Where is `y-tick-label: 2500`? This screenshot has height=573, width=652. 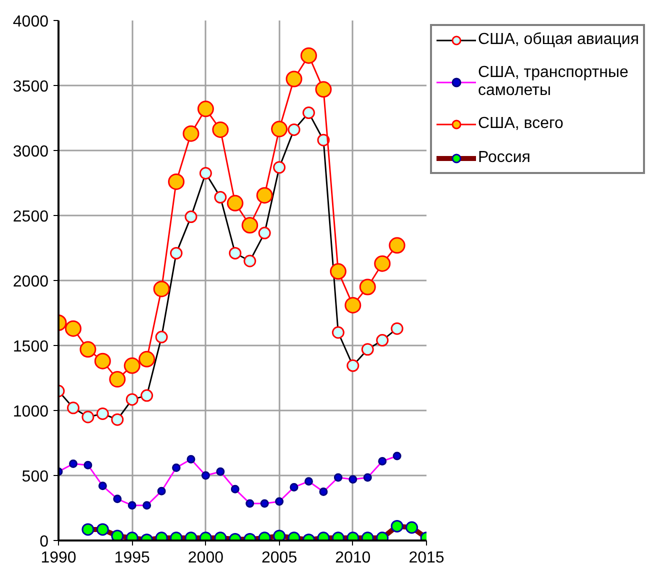 y-tick-label: 2500 is located at coordinates (30, 217).